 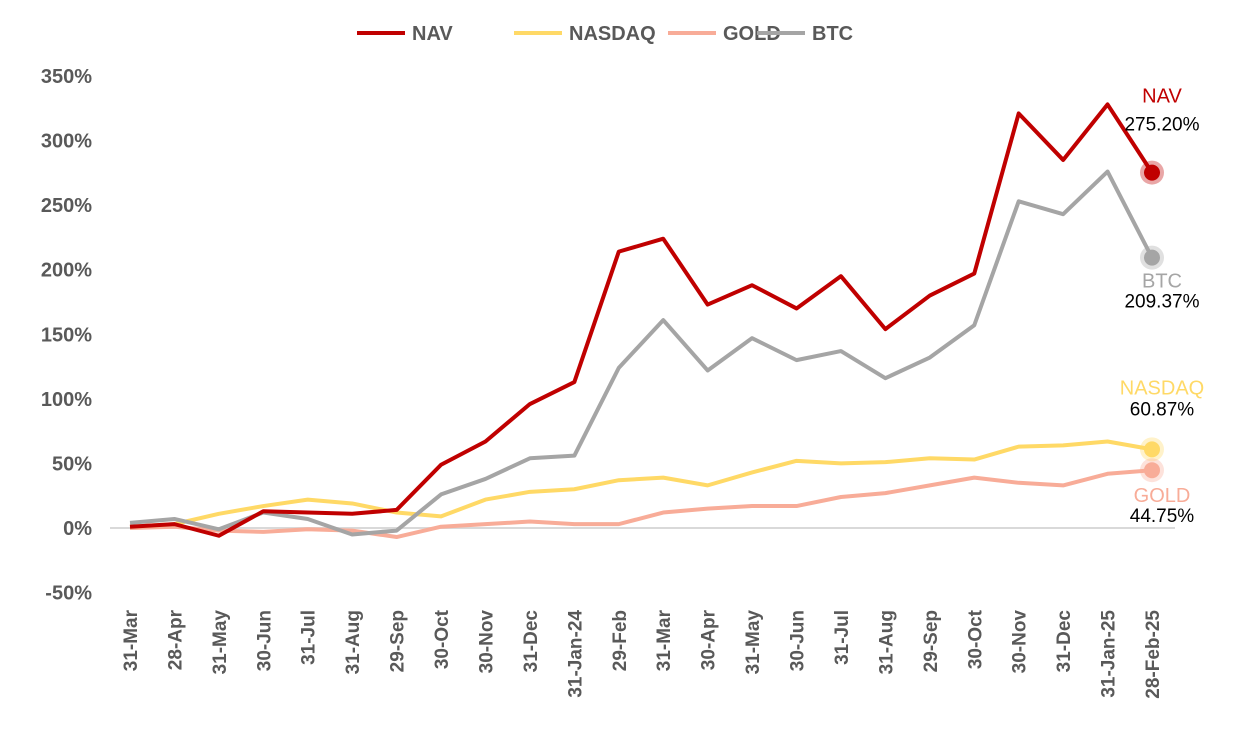 I want to click on x-tick-label: 31-Jan-24, so click(x=575, y=654).